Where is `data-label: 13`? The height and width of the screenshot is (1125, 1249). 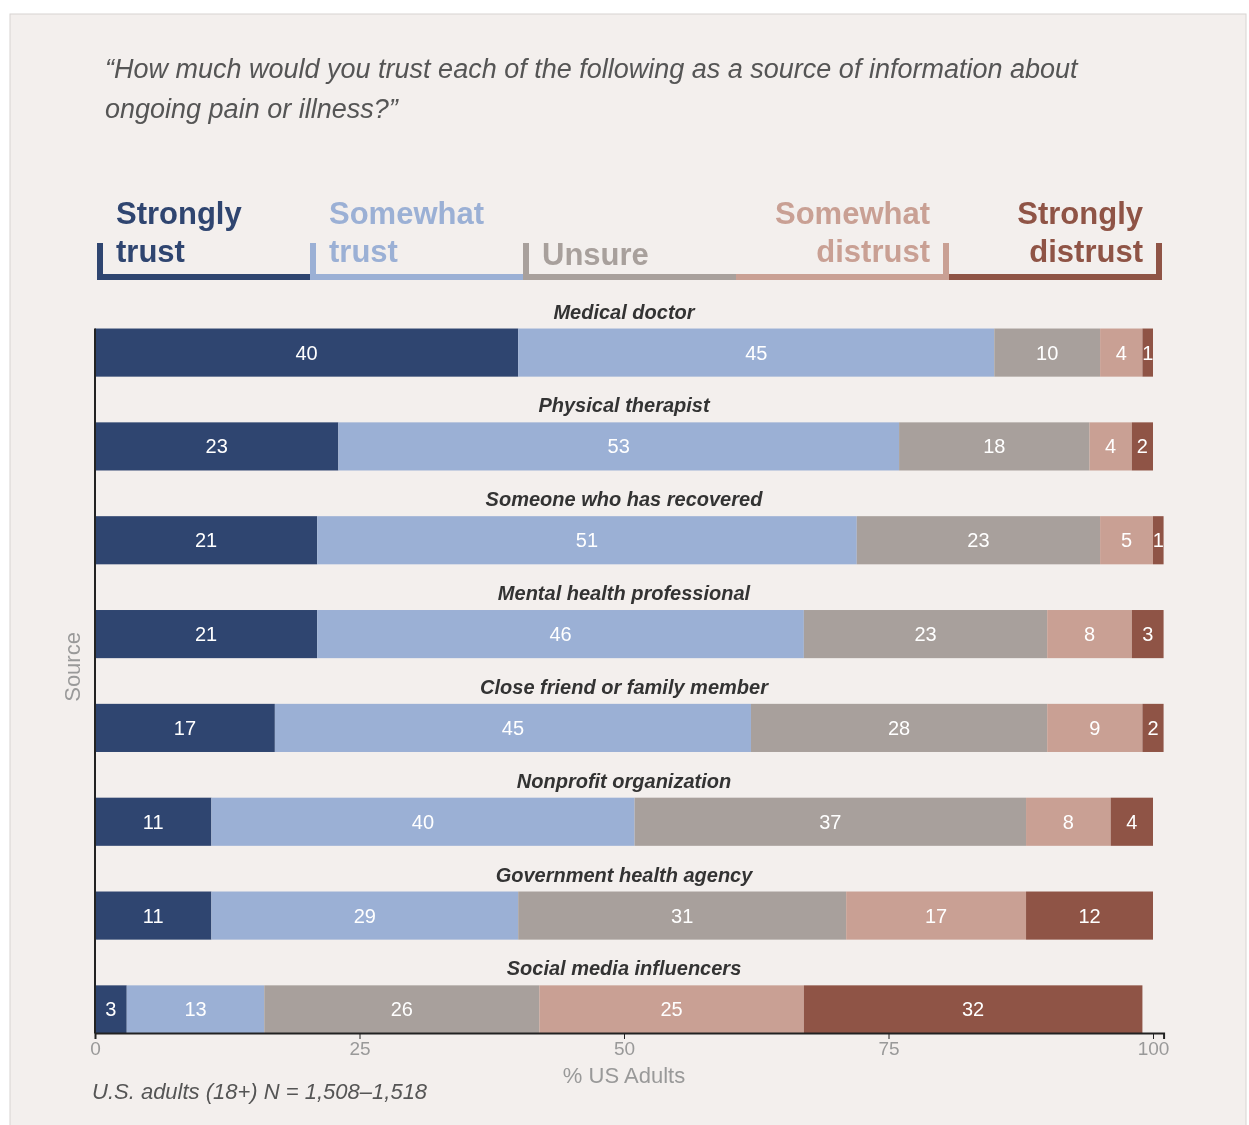 data-label: 13 is located at coordinates (195, 1009).